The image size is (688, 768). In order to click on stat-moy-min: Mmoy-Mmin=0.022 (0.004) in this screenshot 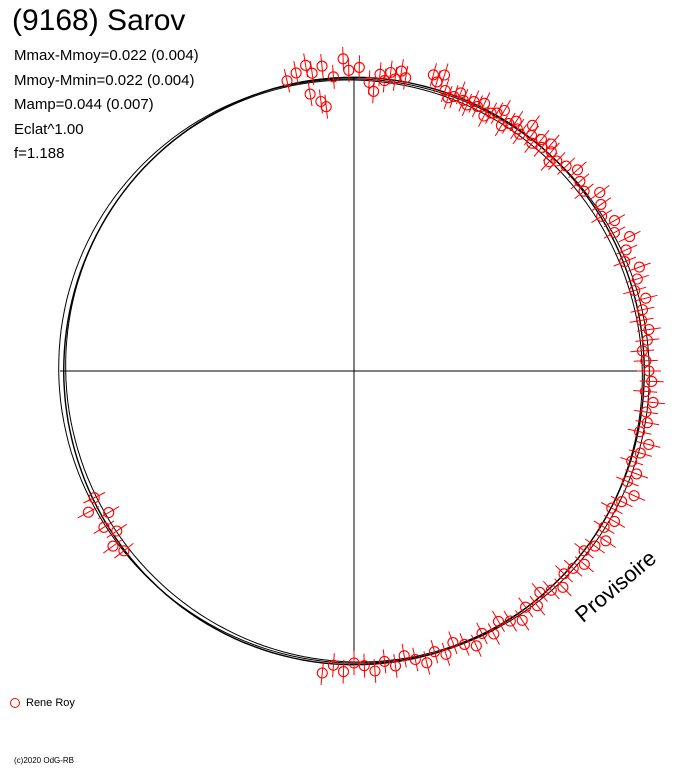, I will do `click(104, 80)`.